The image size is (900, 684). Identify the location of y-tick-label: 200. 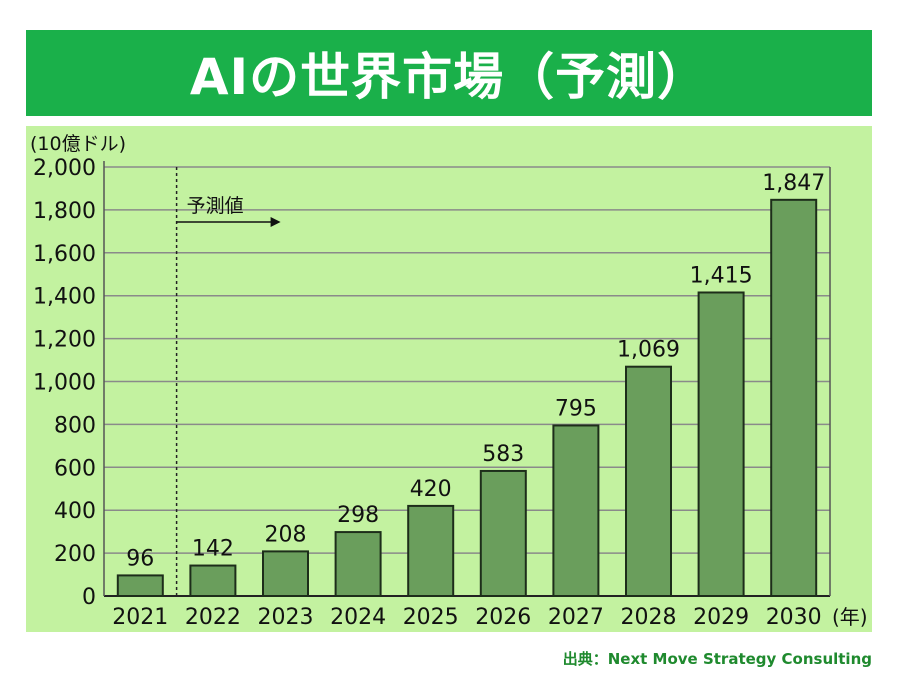
(75, 554).